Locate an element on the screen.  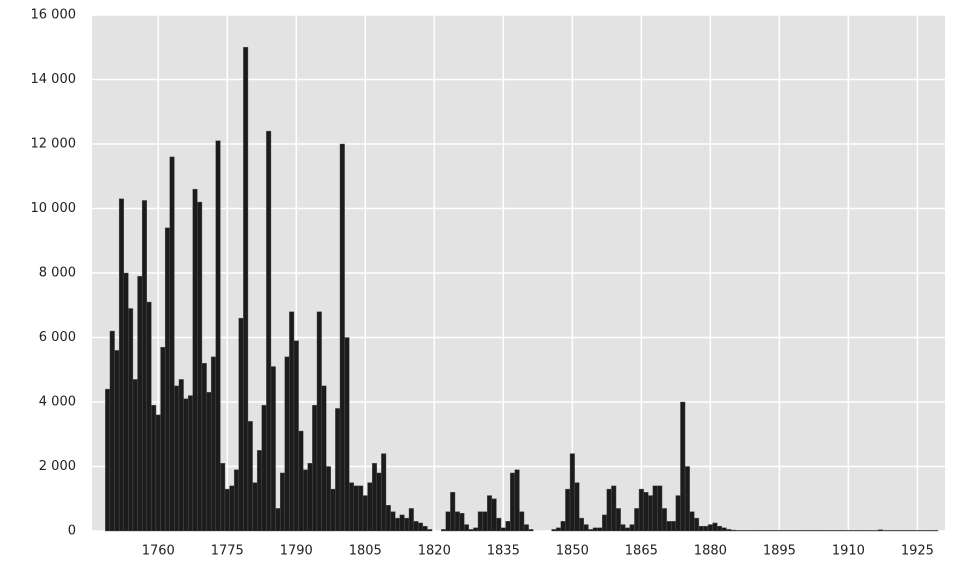
y-tick-label: 4 000 is located at coordinates (57, 402).